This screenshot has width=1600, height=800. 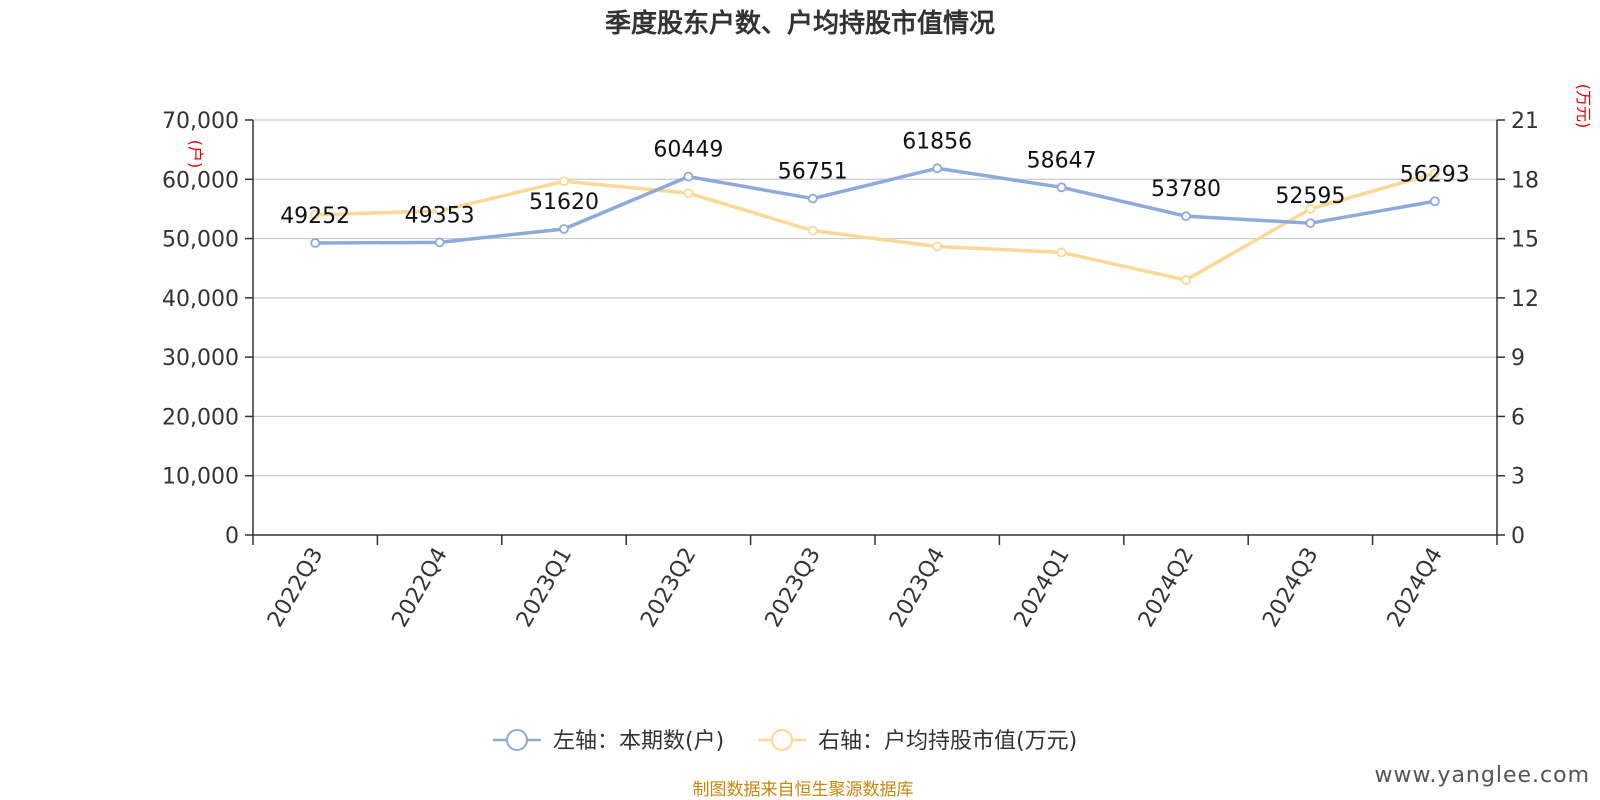 What do you see at coordinates (668, 588) in the screenshot?
I see `x-axis-tick-label: 2023Q2` at bounding box center [668, 588].